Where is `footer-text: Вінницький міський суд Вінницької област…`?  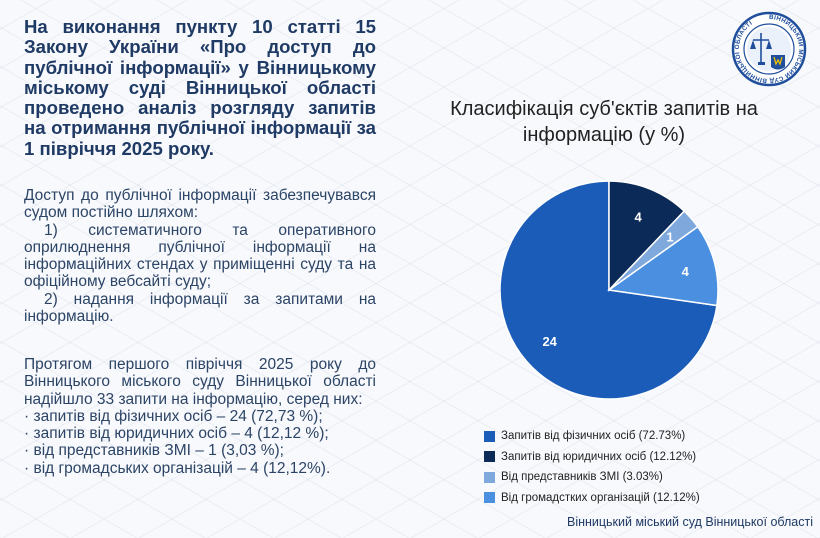 footer-text: Вінницький міський суд Вінницької област… is located at coordinates (689, 522).